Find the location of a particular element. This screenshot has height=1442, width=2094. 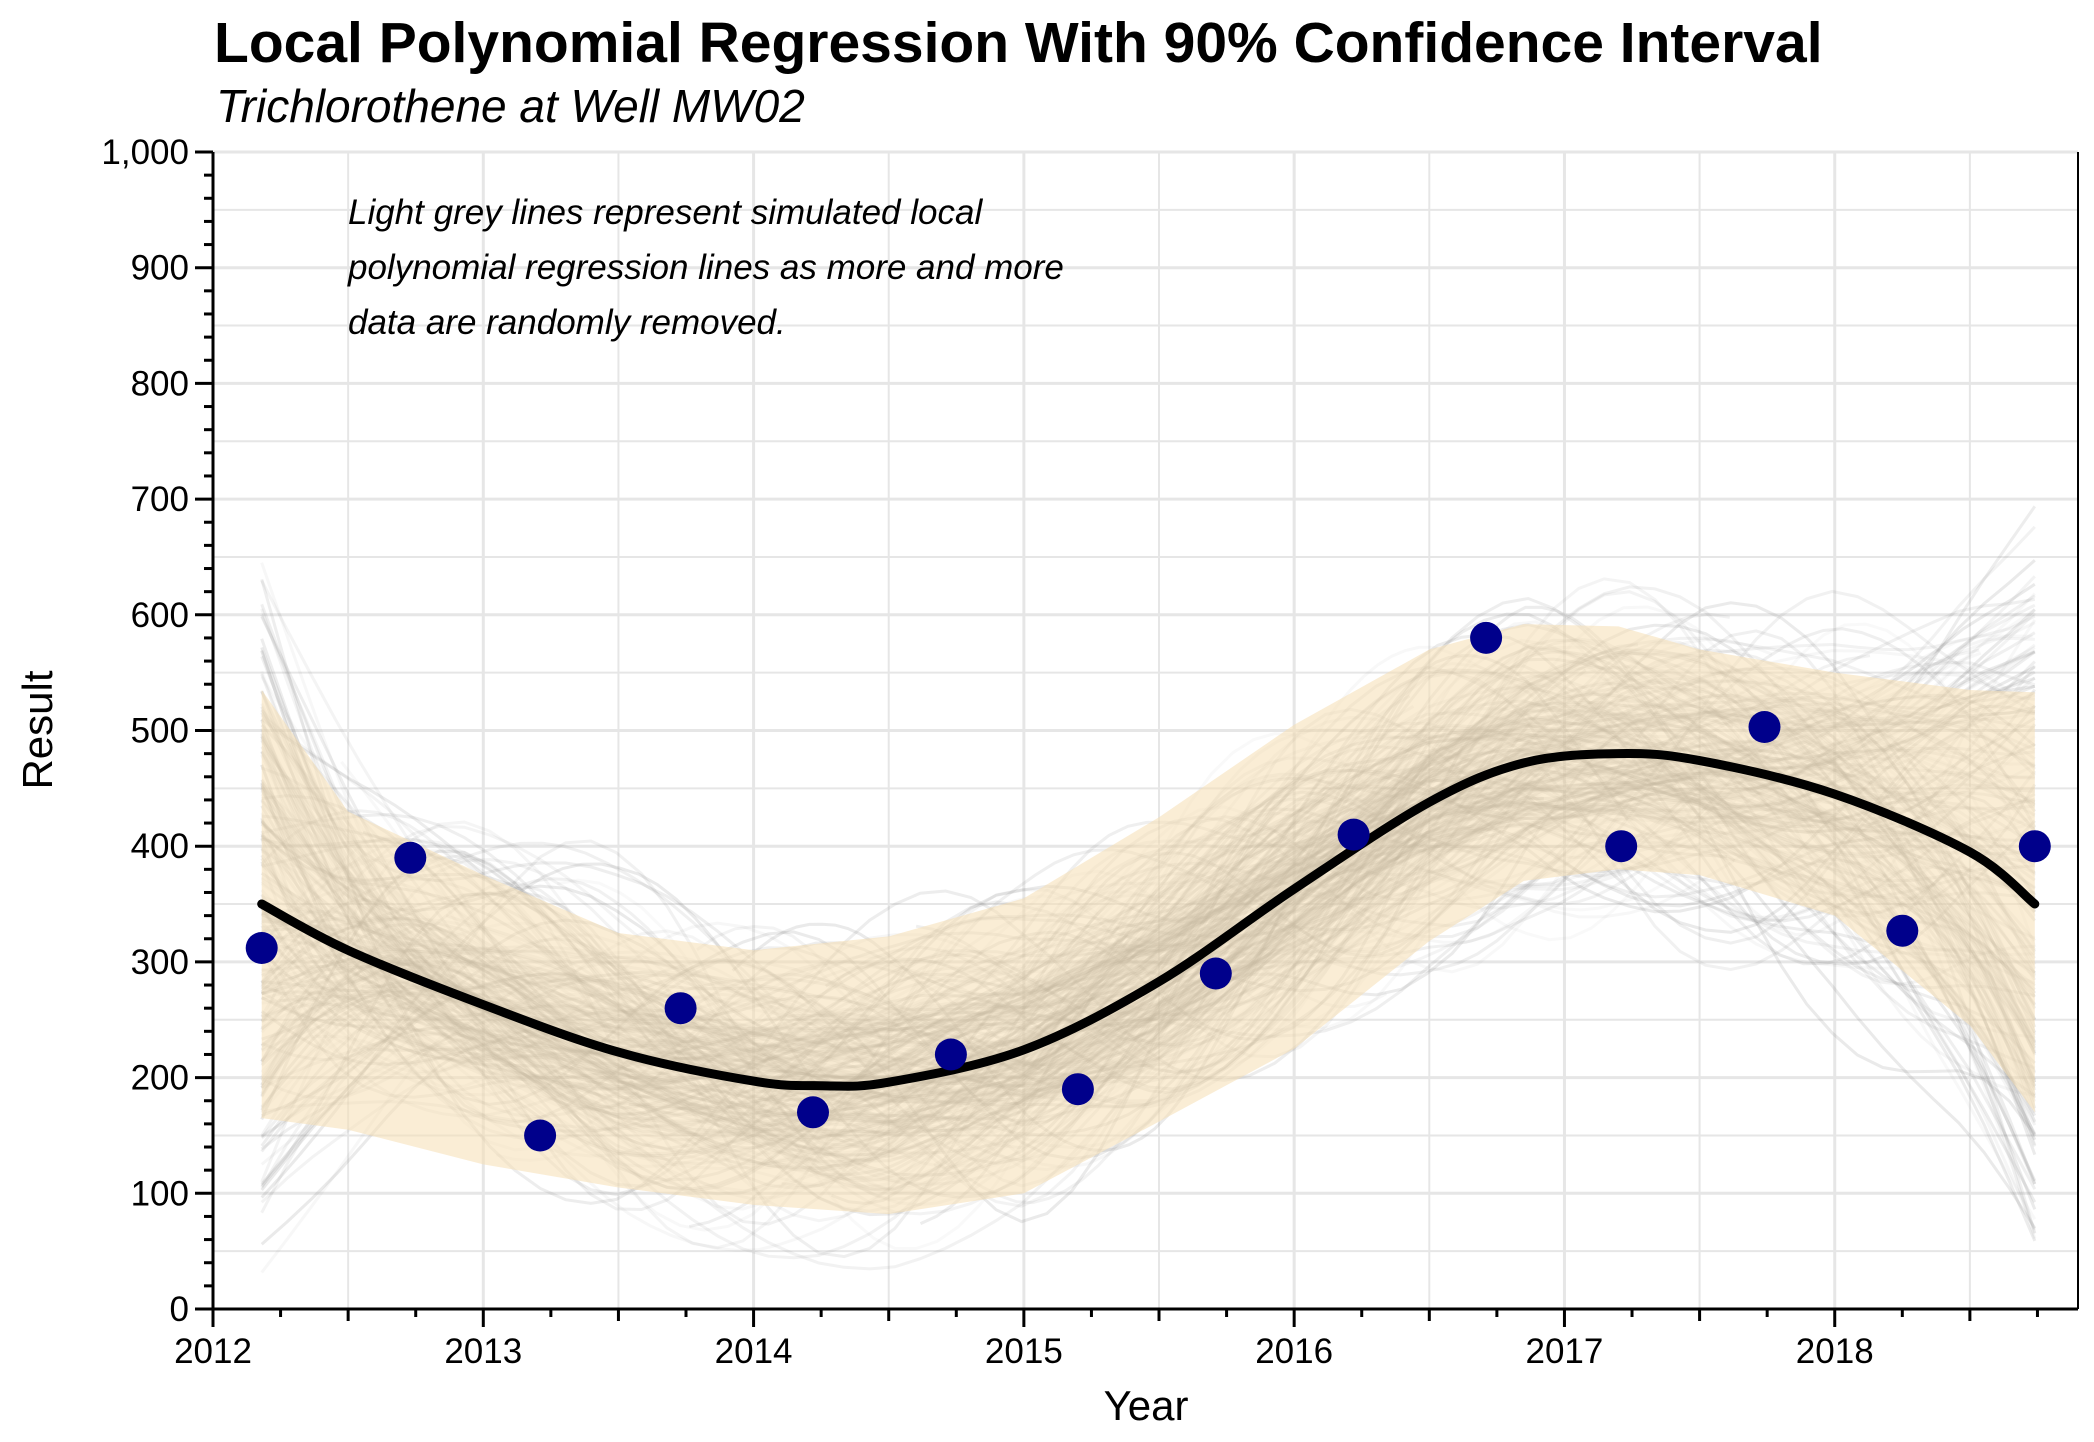

y-tick-label: 700 is located at coordinates (160, 499).